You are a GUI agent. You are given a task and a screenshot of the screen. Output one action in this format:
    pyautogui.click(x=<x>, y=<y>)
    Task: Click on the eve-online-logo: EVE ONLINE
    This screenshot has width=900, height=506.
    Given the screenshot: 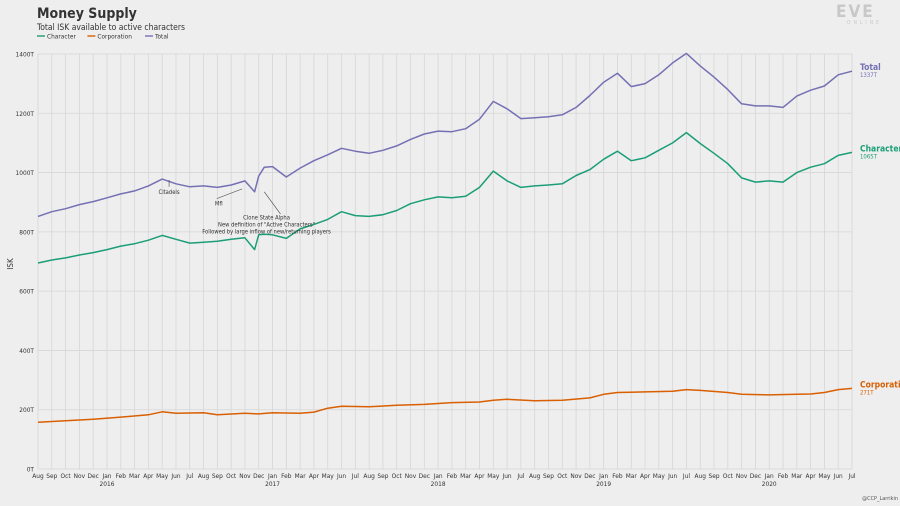 What is the action you would take?
    pyautogui.click(x=859, y=14)
    